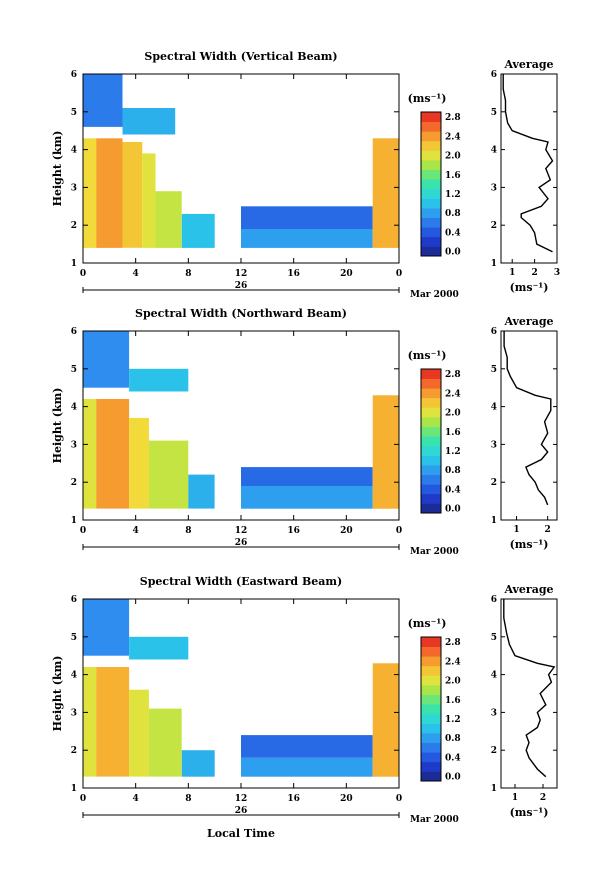  I want to click on colorbar-tick-label: 0.4, so click(453, 233).